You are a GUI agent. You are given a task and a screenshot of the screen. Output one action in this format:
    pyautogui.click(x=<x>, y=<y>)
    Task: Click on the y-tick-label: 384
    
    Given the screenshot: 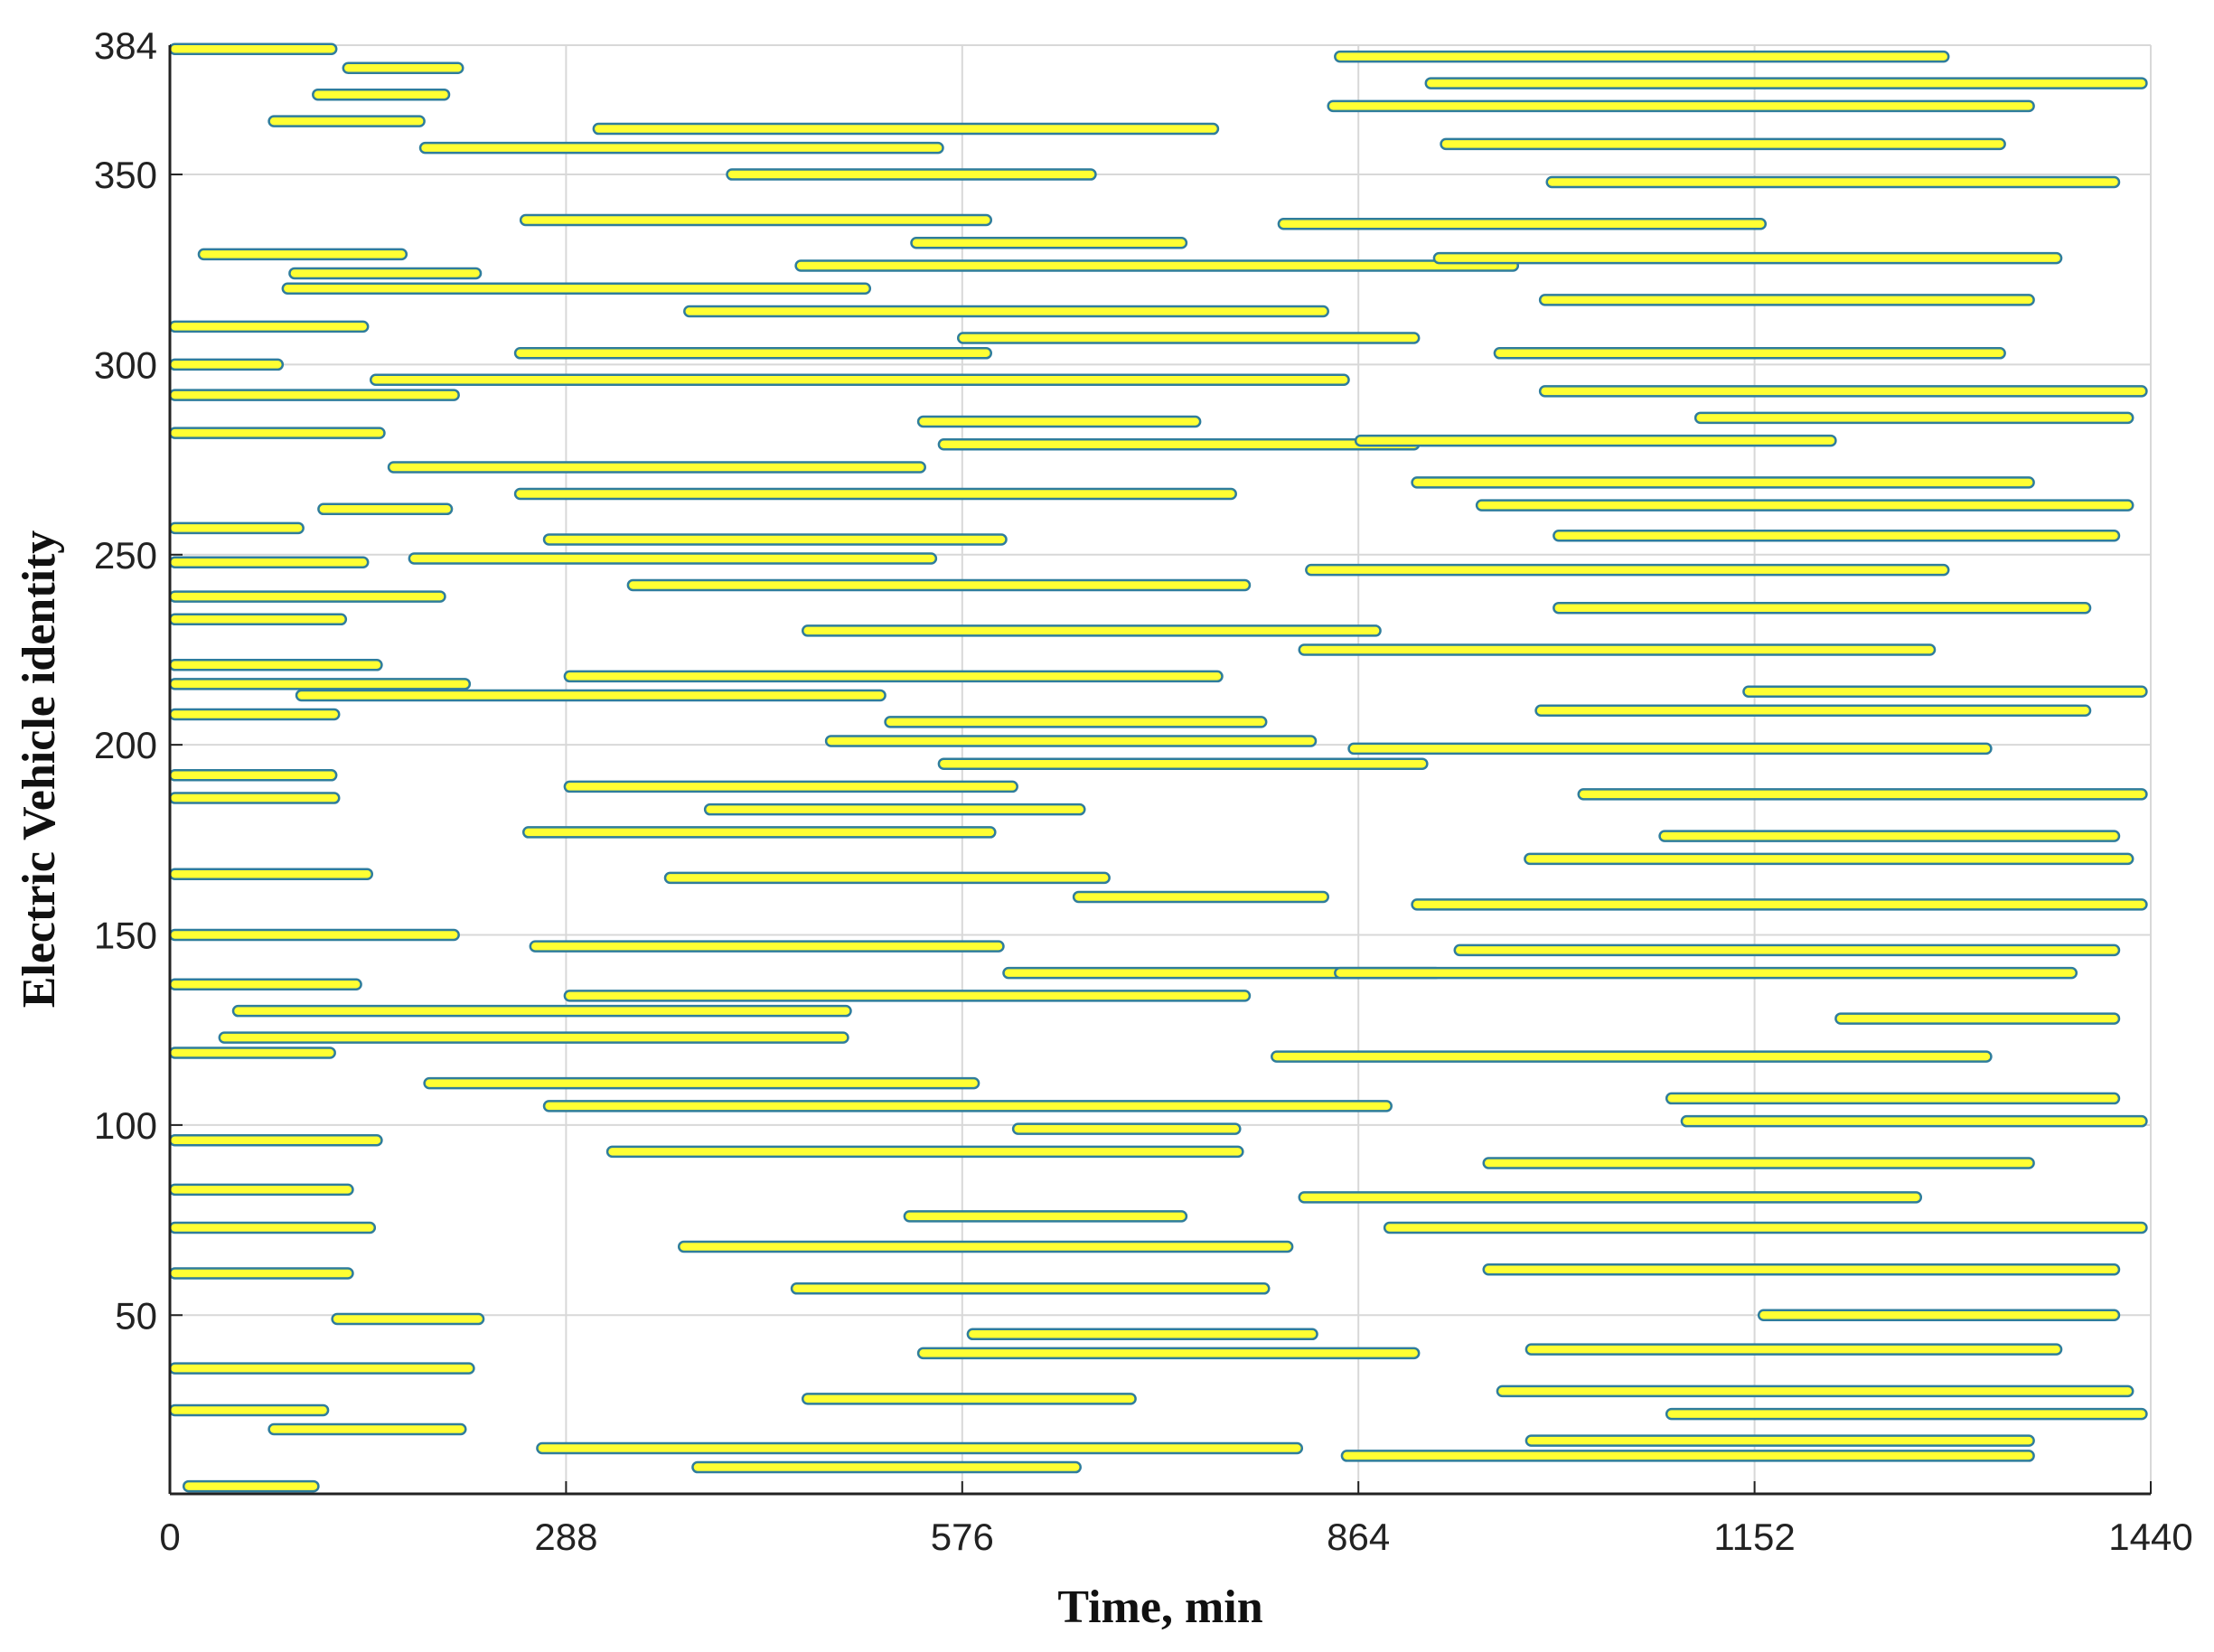 What is the action you would take?
    pyautogui.click(x=126, y=45)
    